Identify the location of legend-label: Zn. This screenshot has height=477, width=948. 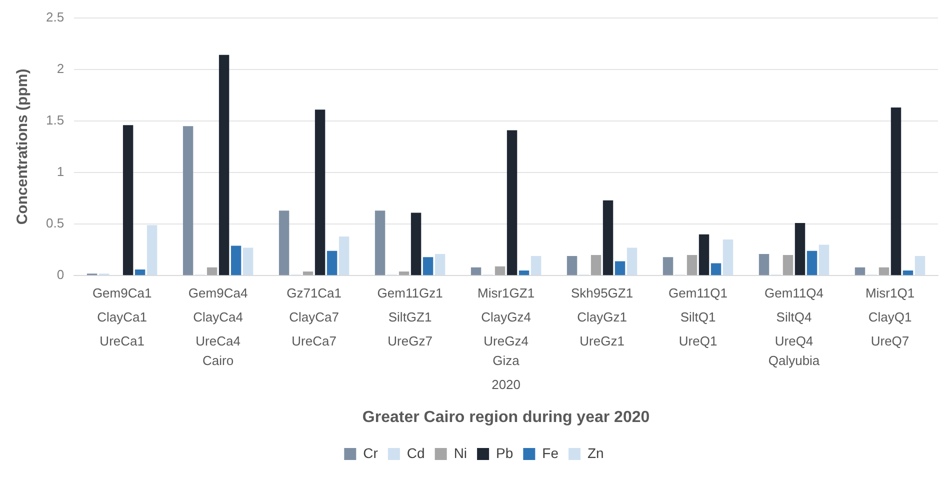
(596, 452).